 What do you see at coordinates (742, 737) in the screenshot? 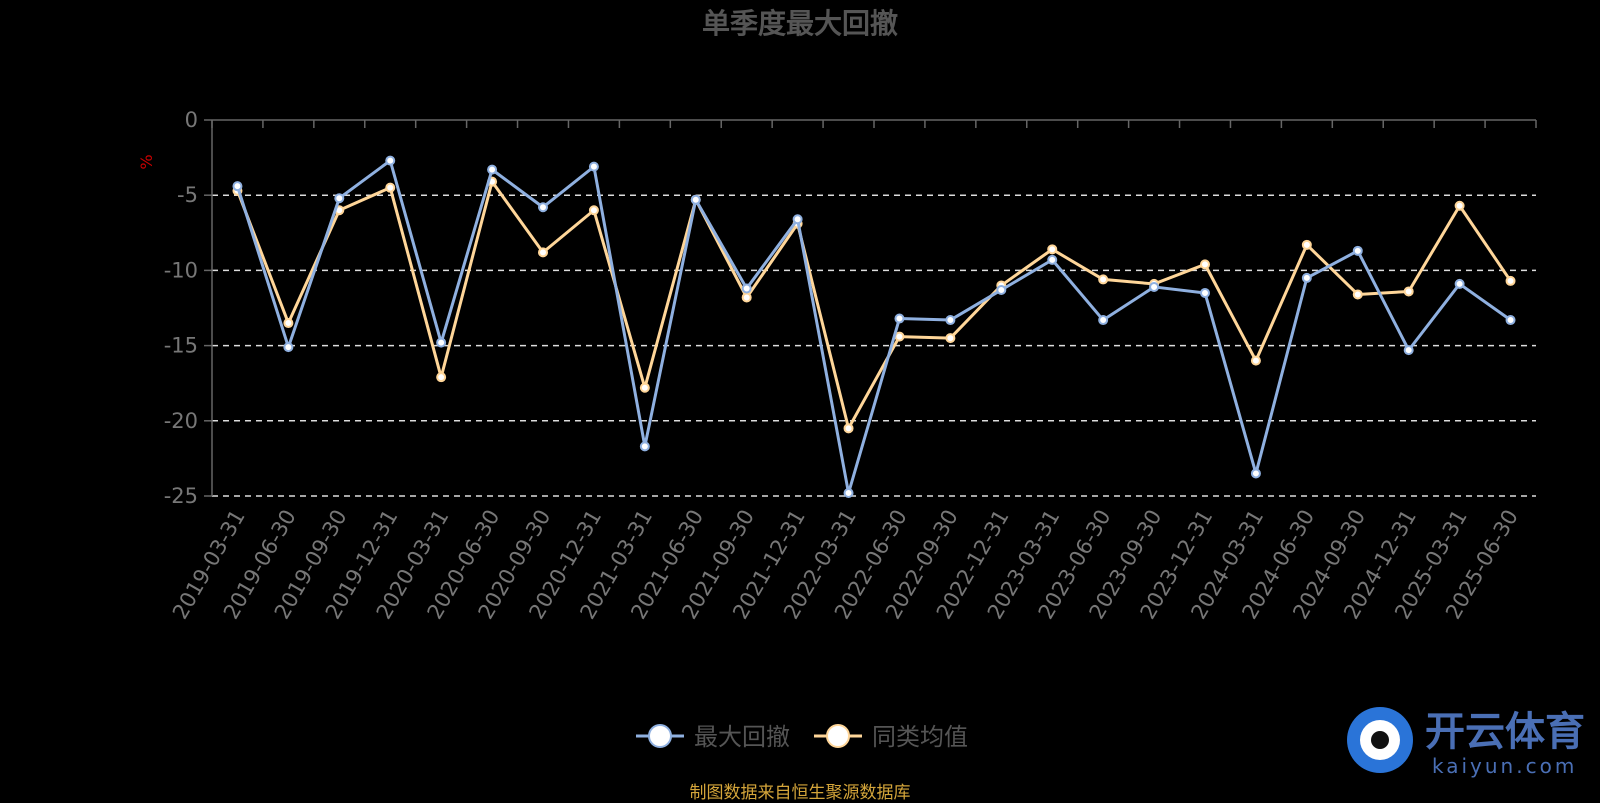
I see `legend-label: 最大回撤` at bounding box center [742, 737].